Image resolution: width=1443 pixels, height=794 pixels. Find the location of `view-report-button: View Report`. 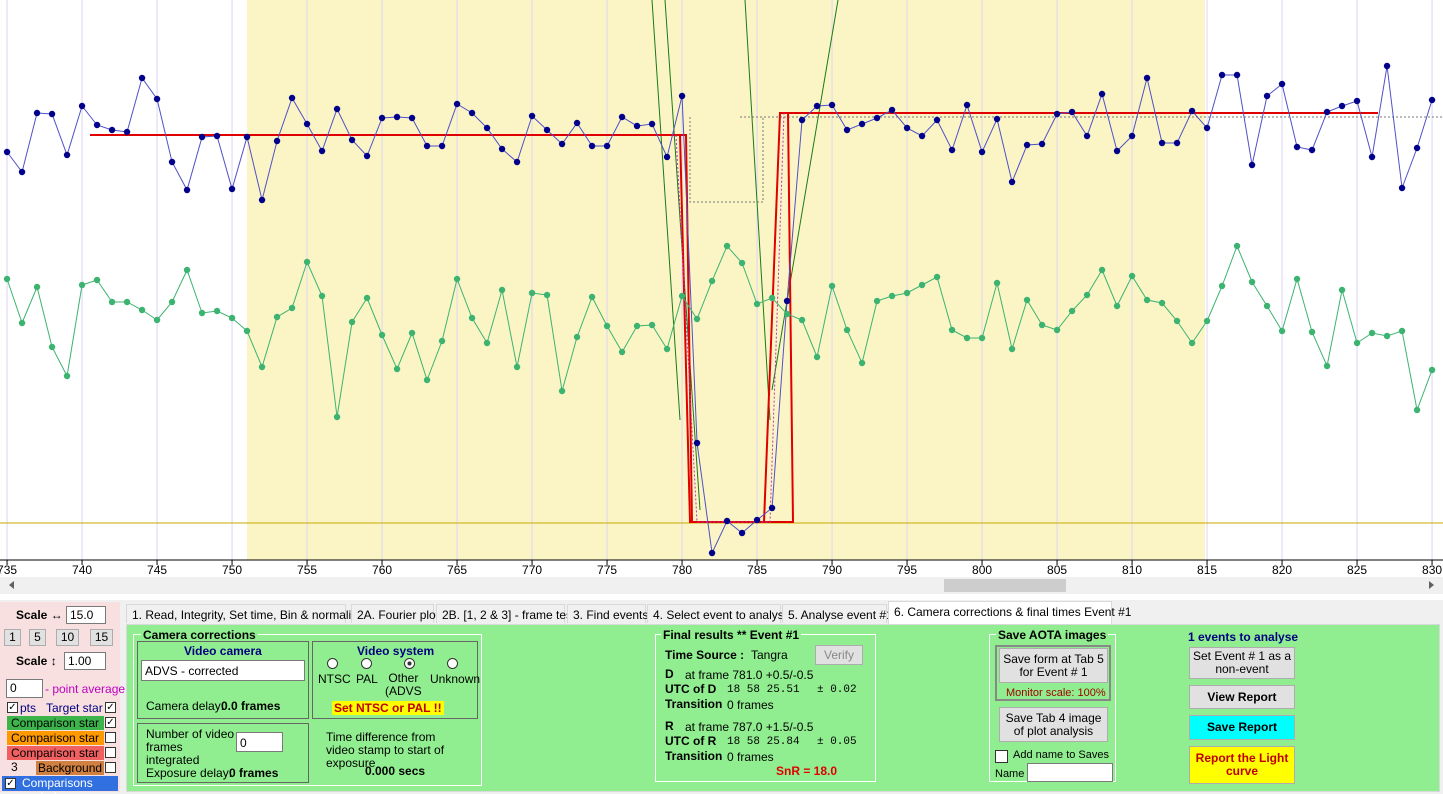

view-report-button: View Report is located at coordinates (1242, 697).